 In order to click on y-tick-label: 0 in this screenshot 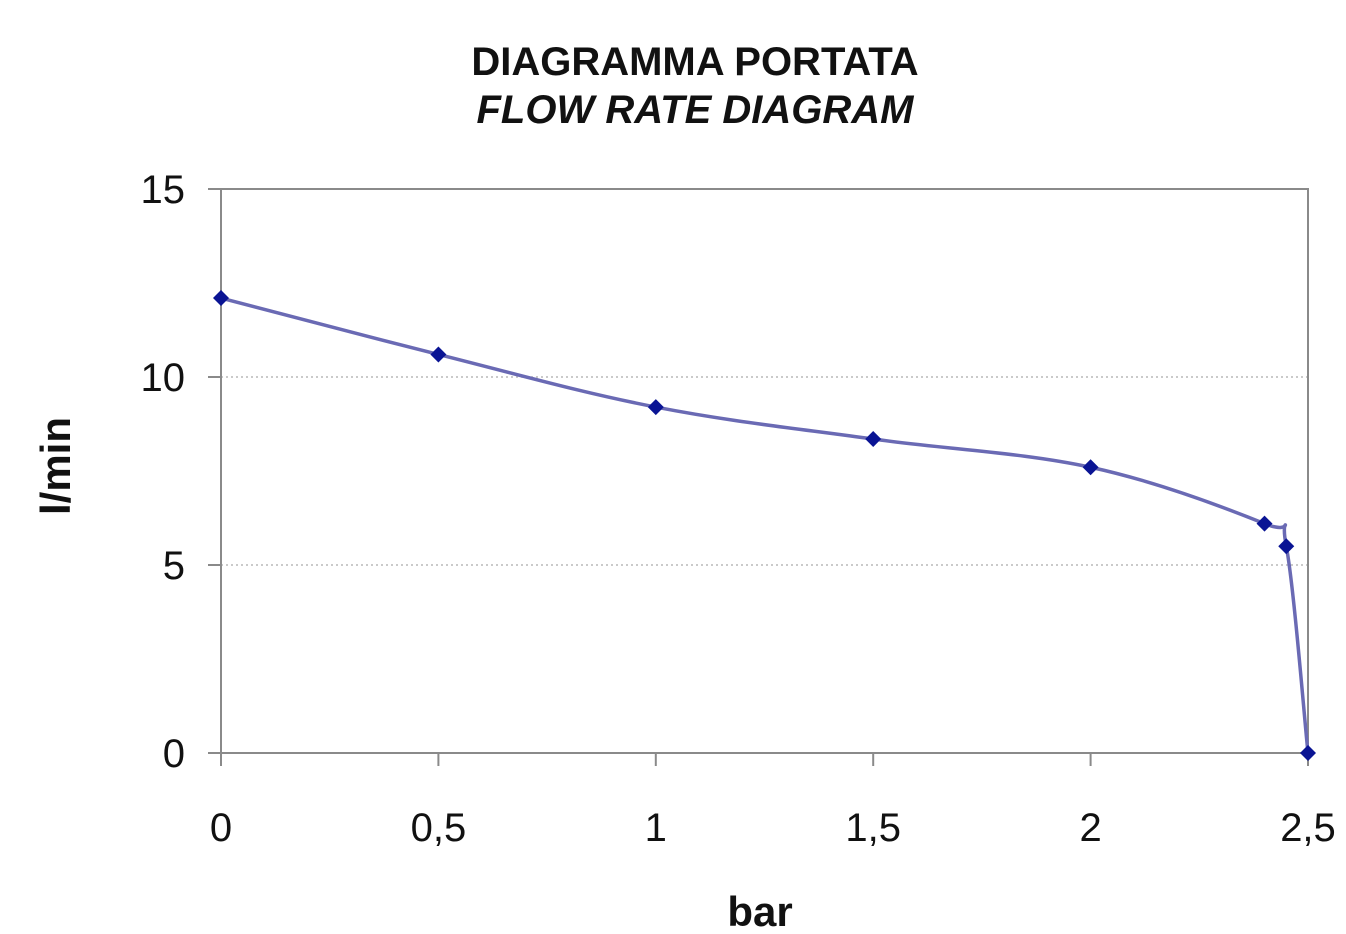, I will do `click(174, 754)`.